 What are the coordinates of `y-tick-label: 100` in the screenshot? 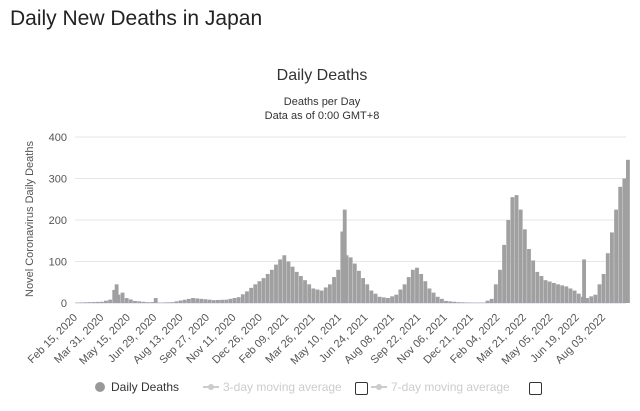 It's located at (58, 263).